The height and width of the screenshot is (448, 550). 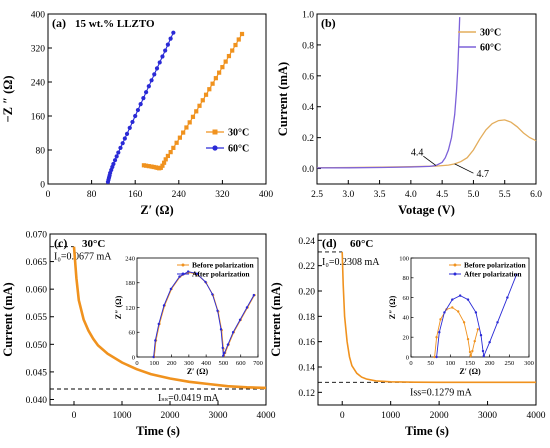 I want to click on y-tick-label: 0.16, so click(x=306, y=343).